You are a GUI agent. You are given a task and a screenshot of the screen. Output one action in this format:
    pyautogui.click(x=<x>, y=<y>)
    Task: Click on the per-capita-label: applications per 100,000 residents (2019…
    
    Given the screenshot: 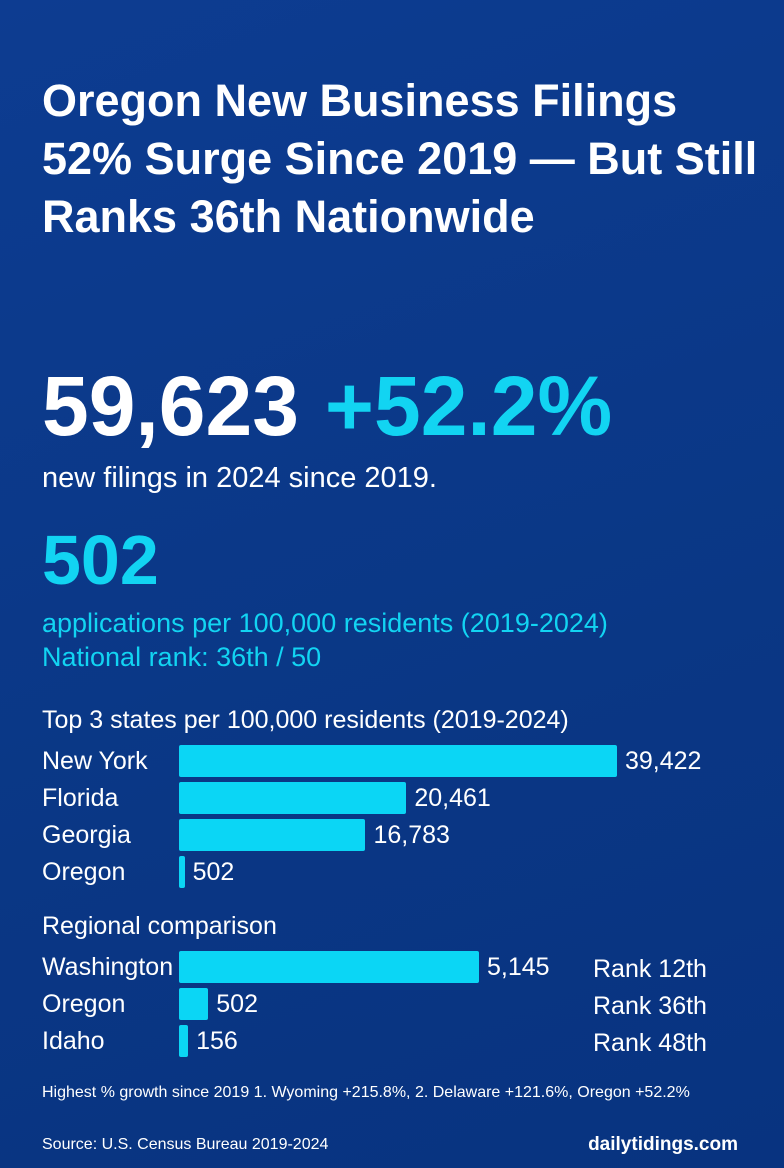 What is the action you would take?
    pyautogui.click(x=325, y=623)
    